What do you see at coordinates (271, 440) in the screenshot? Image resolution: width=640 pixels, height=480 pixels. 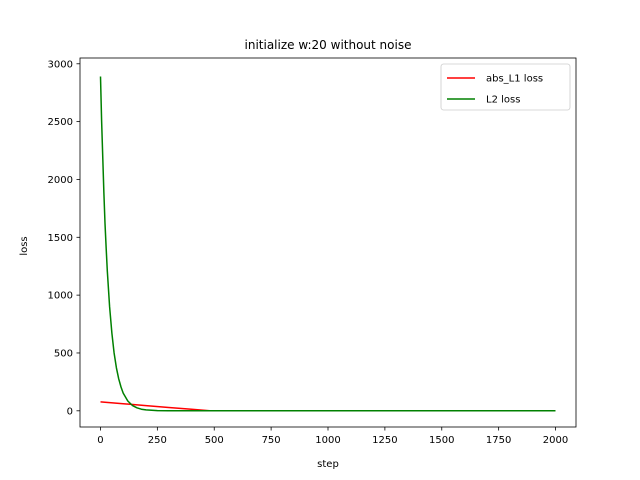 I see `x-tick-label: 750` at bounding box center [271, 440].